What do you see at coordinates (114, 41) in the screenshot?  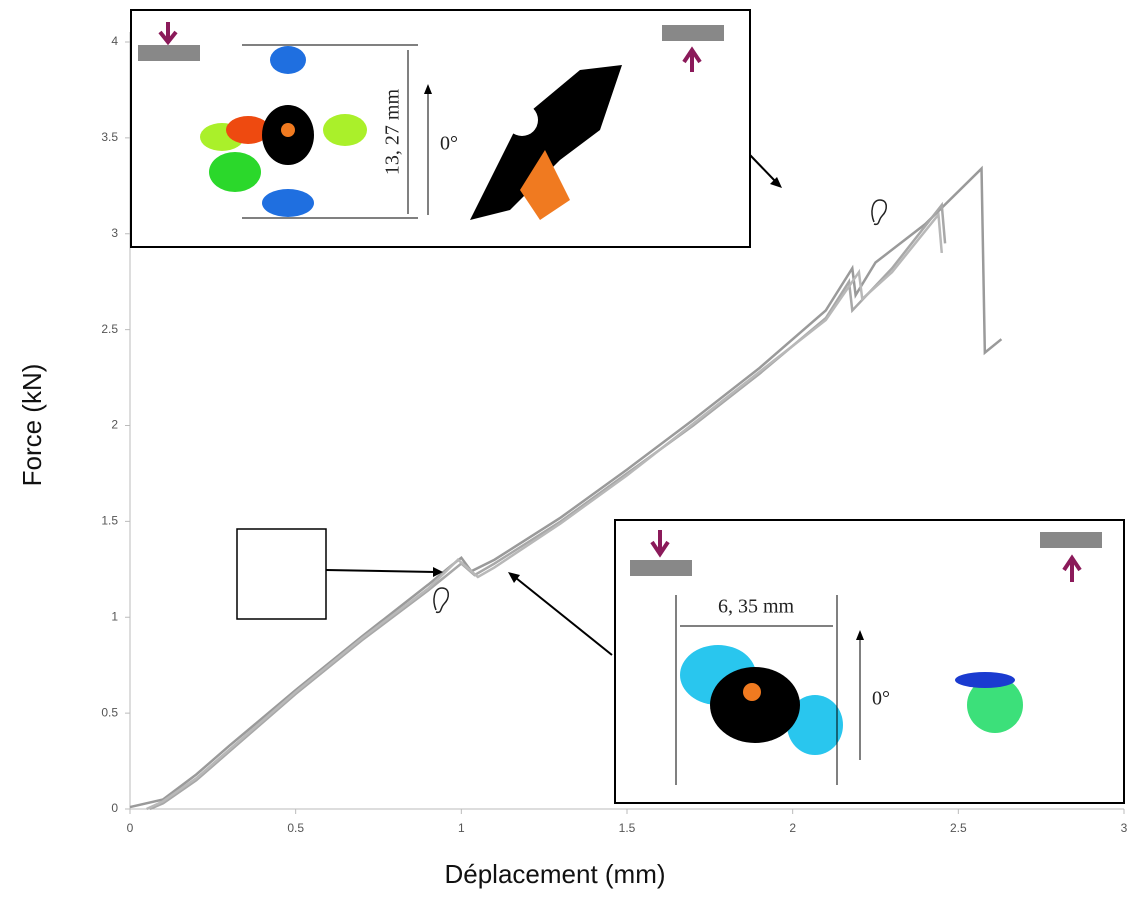 I see `y-tick-label: 4` at bounding box center [114, 41].